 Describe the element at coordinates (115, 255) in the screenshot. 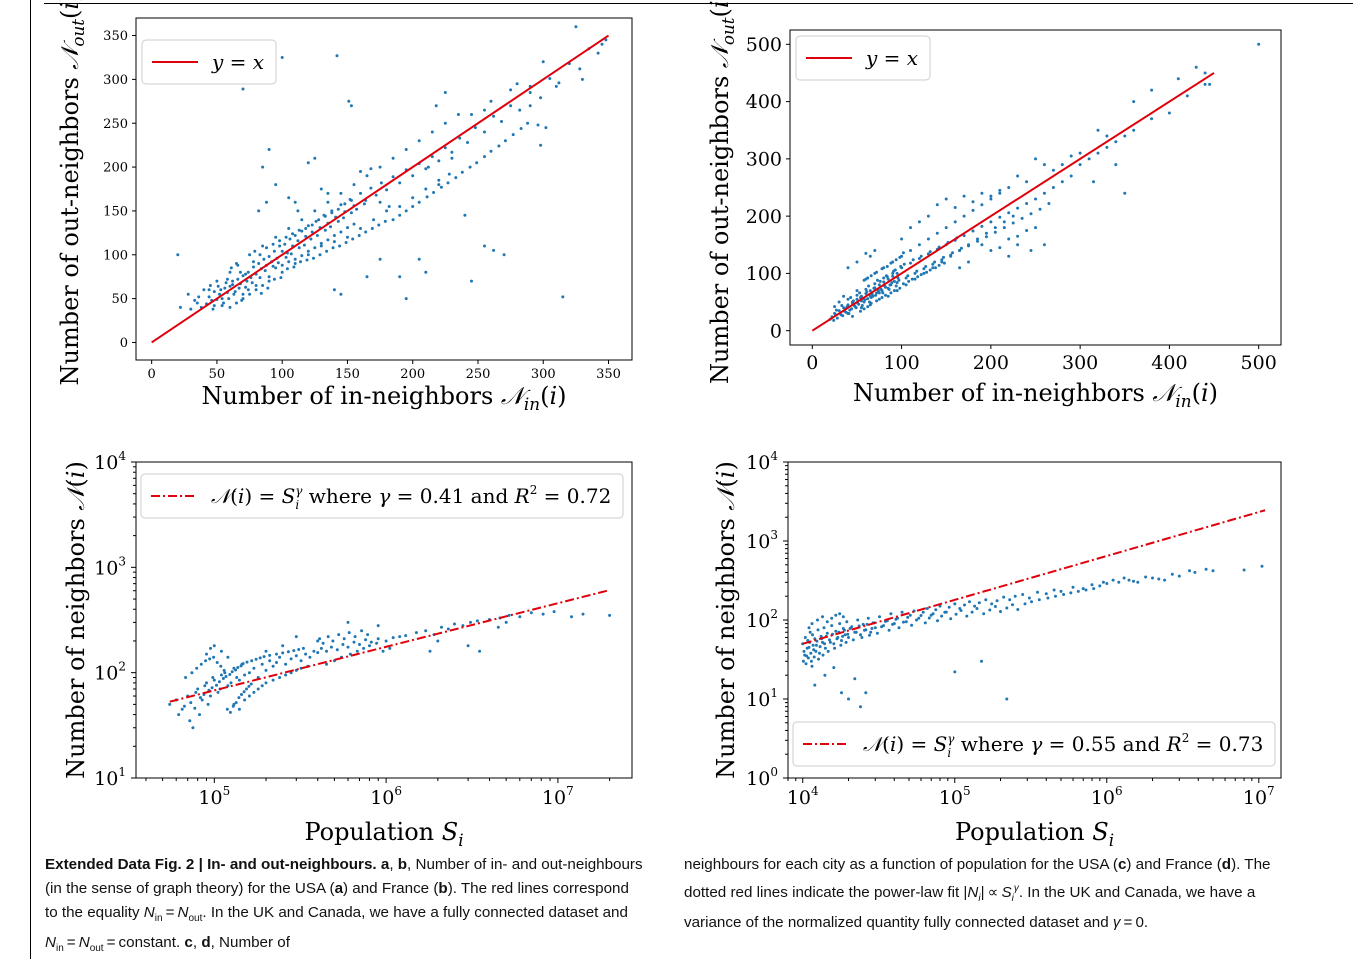

I see `y-tick-label: 100` at that location.